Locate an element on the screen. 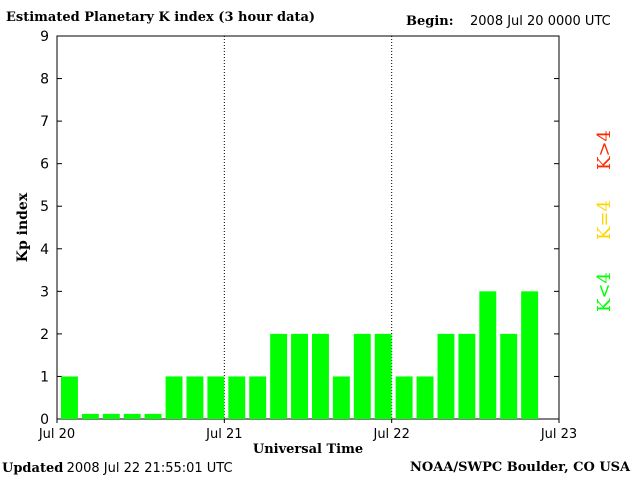  y-tick-label: 5 is located at coordinates (44, 207).